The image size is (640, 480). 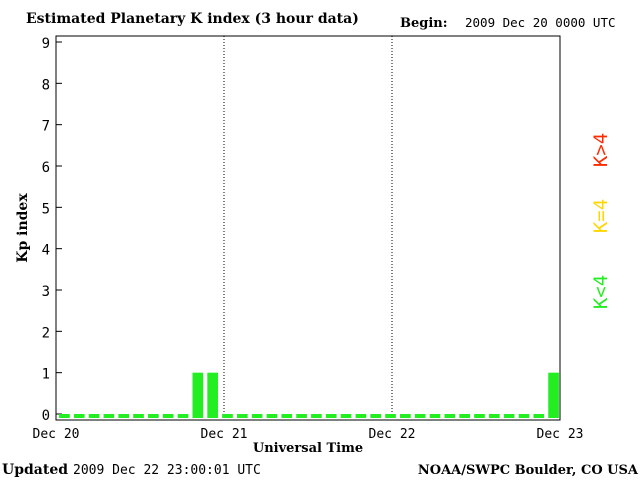 I want to click on y-tick-label: 6, so click(x=46, y=168).